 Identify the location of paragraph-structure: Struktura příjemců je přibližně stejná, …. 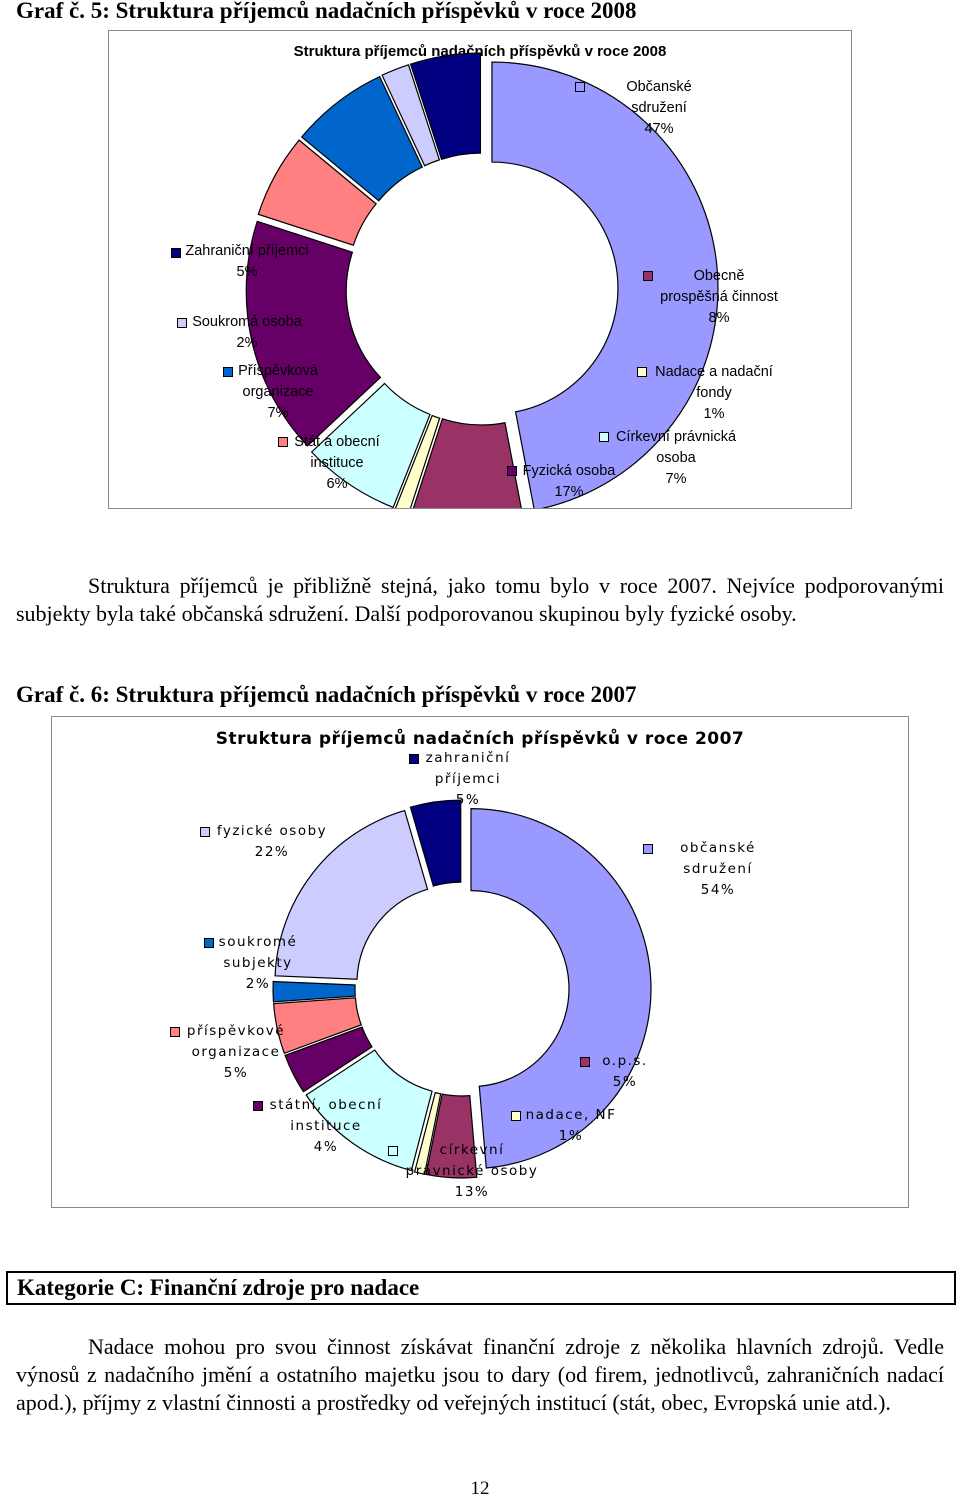
(480, 599).